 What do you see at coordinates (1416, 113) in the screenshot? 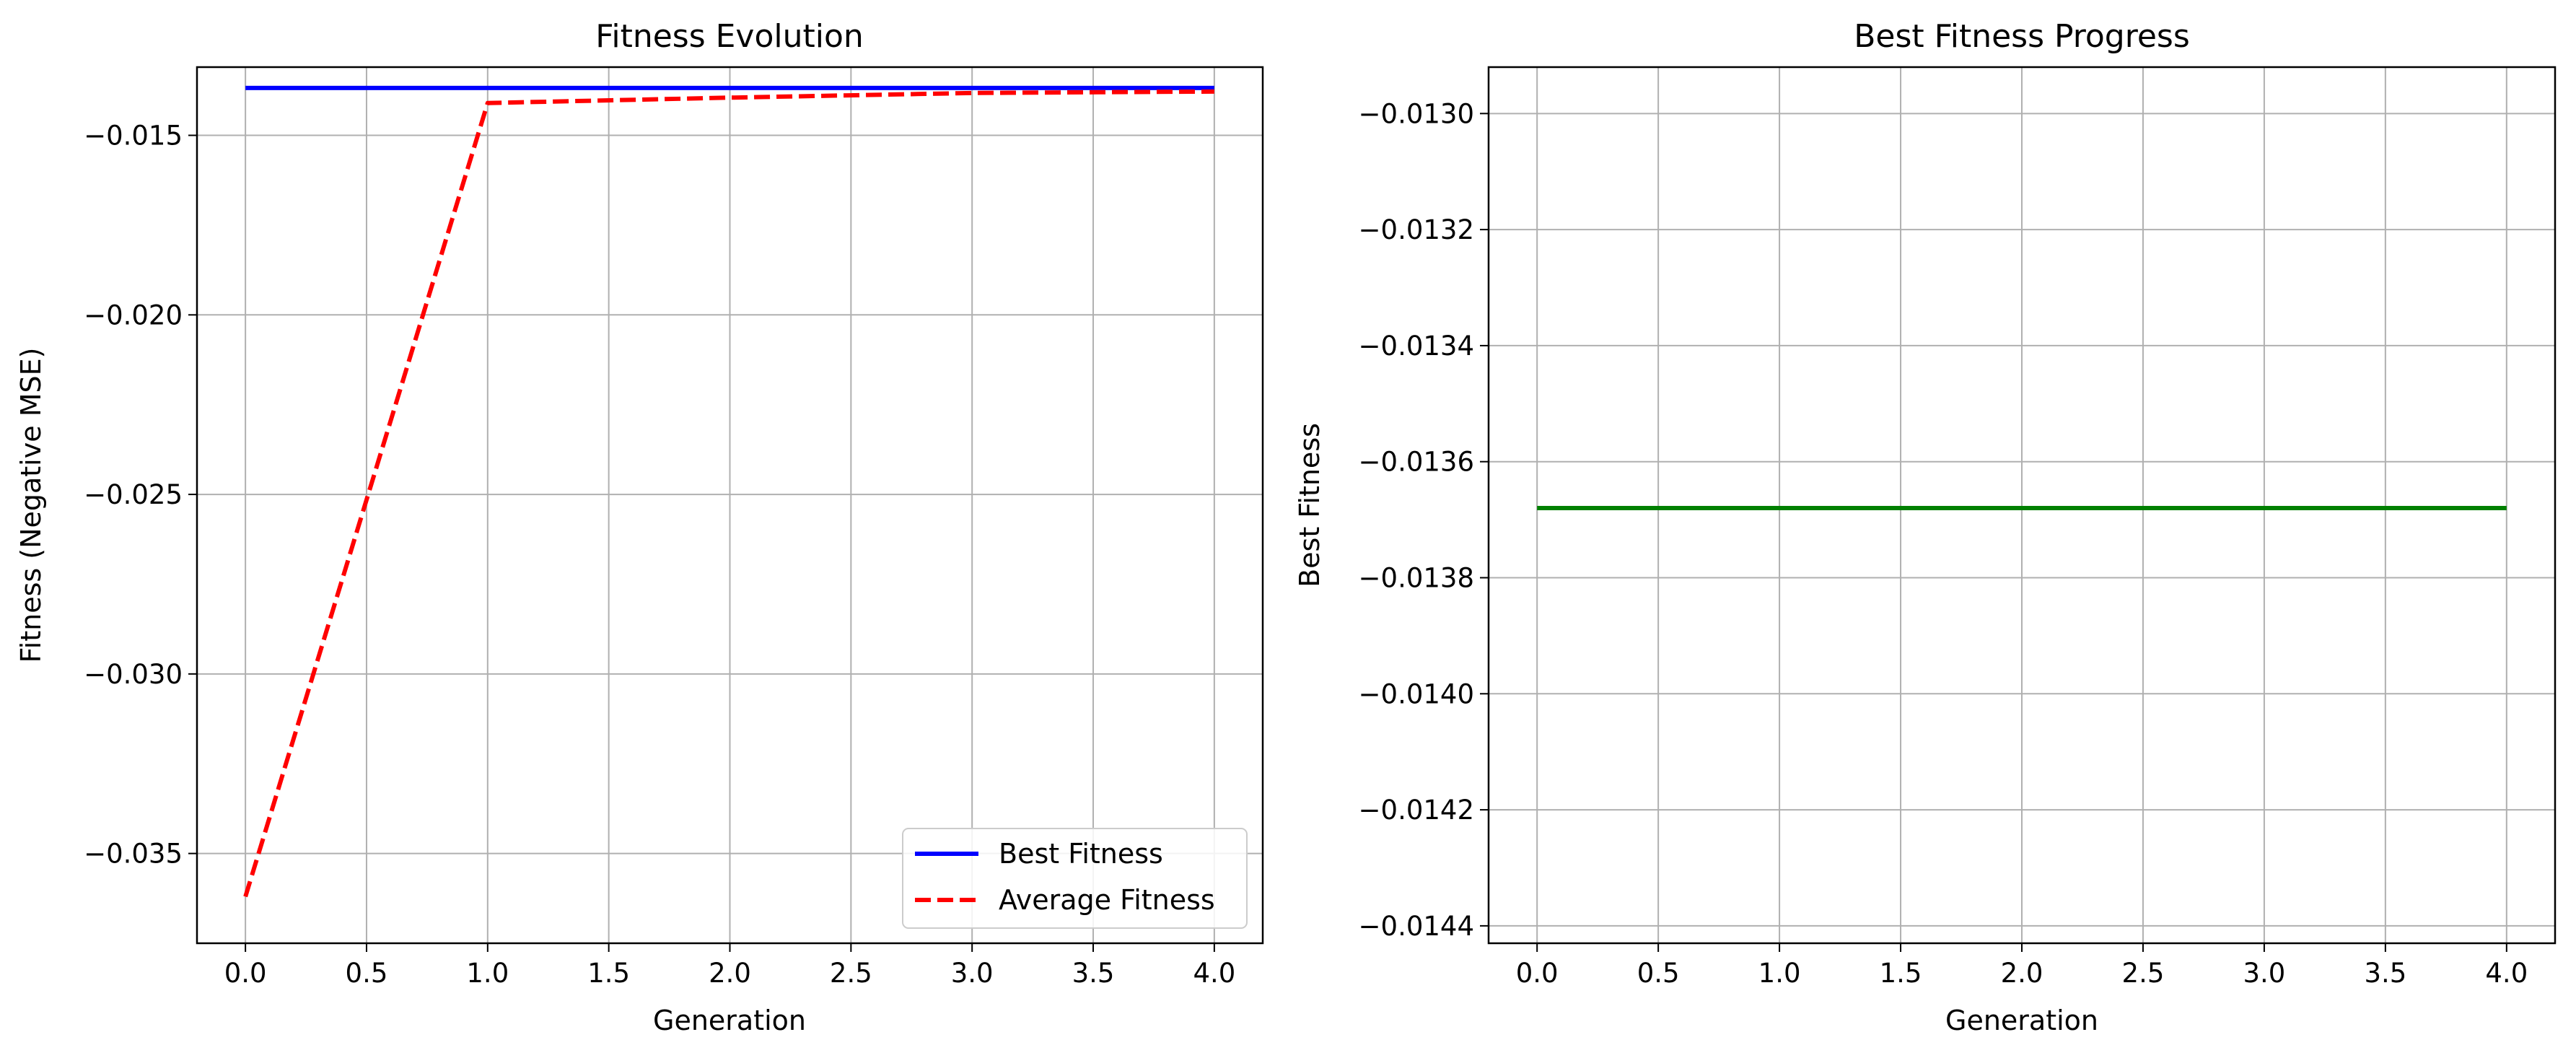
I see `y-tick-label: −0.0130` at bounding box center [1416, 113].